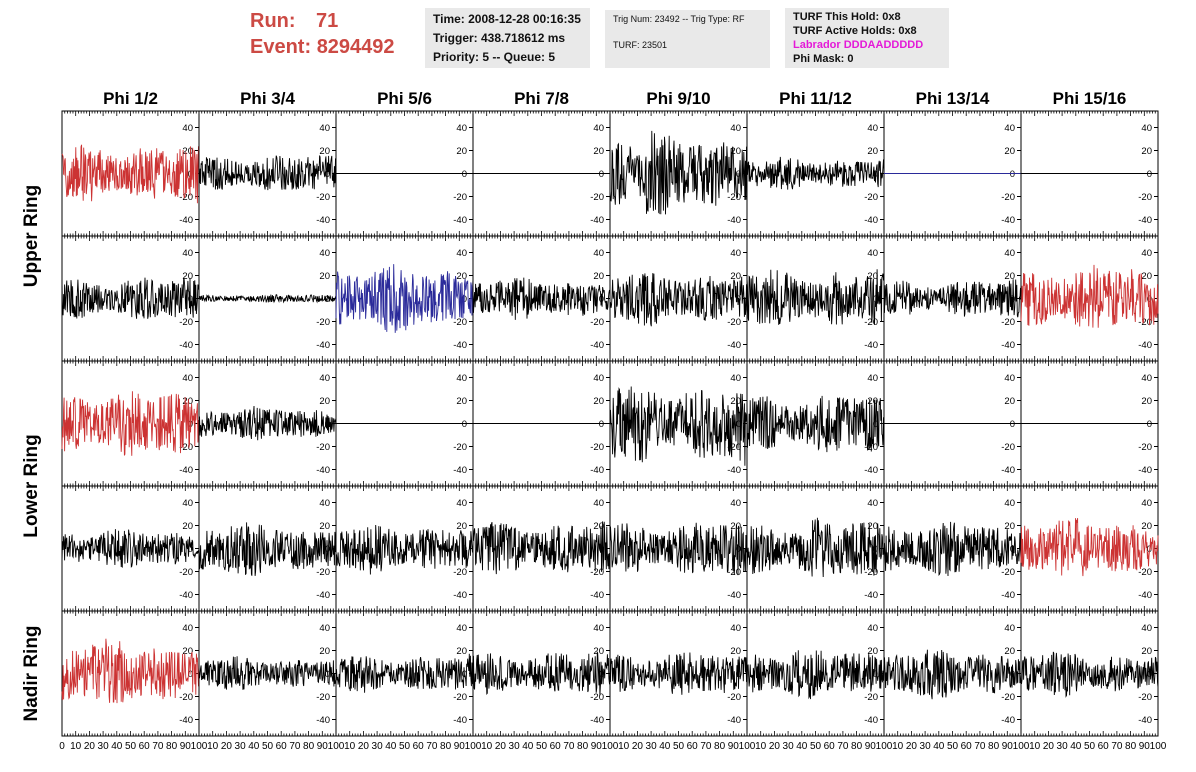  What do you see at coordinates (926, 746) in the screenshot?
I see `x-tick-label-c7: 30` at bounding box center [926, 746].